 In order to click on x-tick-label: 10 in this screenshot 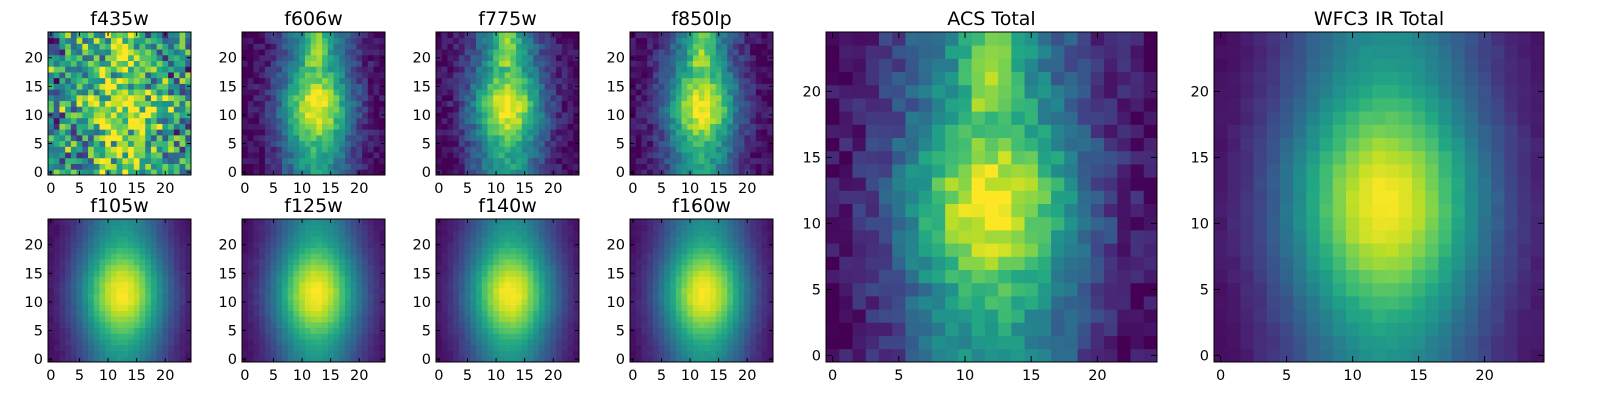, I will do `click(108, 376)`.